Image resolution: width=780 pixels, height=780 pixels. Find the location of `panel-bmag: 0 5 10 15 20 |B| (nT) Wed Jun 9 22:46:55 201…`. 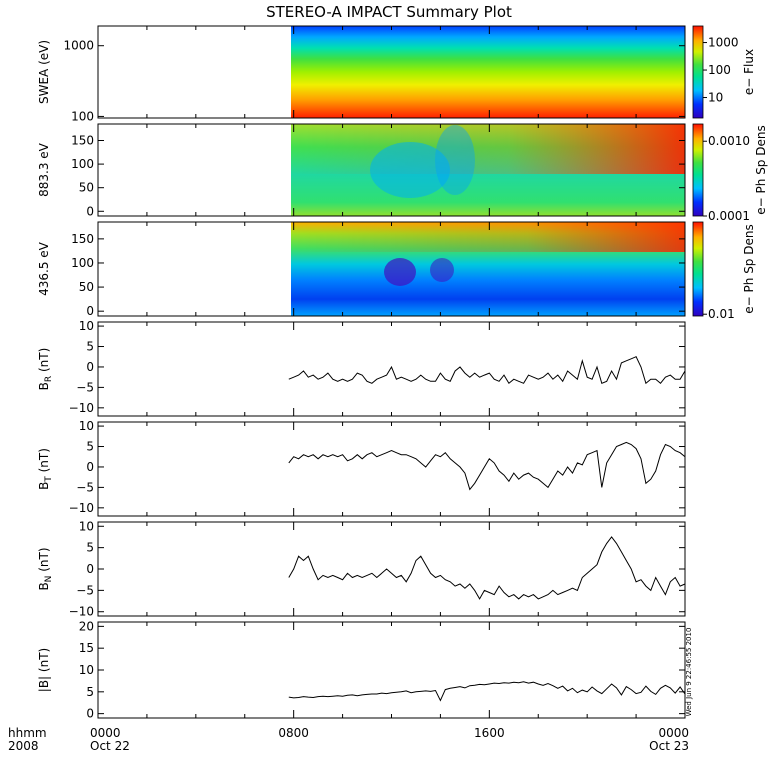

panel-bmag: 0 5 10 15 20 |B| (nT) Wed Jun 9 22:46:55 201… is located at coordinates (365, 669).